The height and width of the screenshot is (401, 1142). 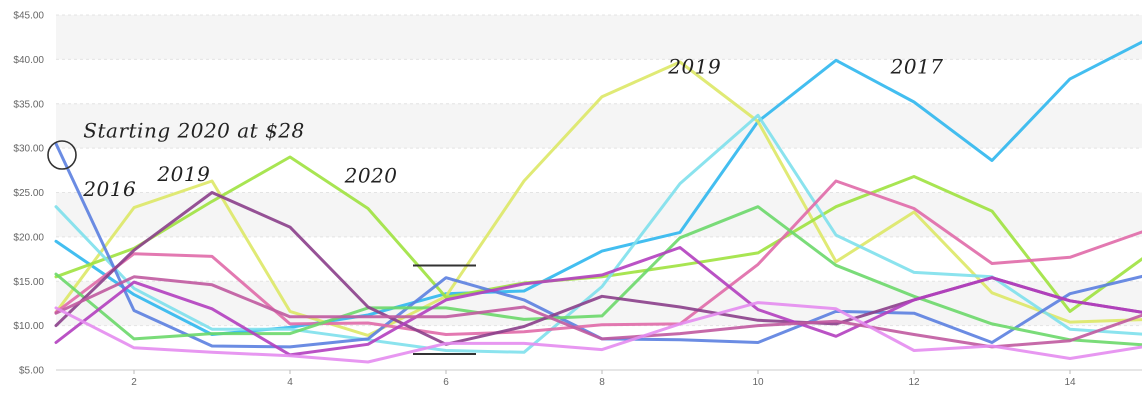 What do you see at coordinates (28, 16) in the screenshot?
I see `y-tick-label: $45.00` at bounding box center [28, 16].